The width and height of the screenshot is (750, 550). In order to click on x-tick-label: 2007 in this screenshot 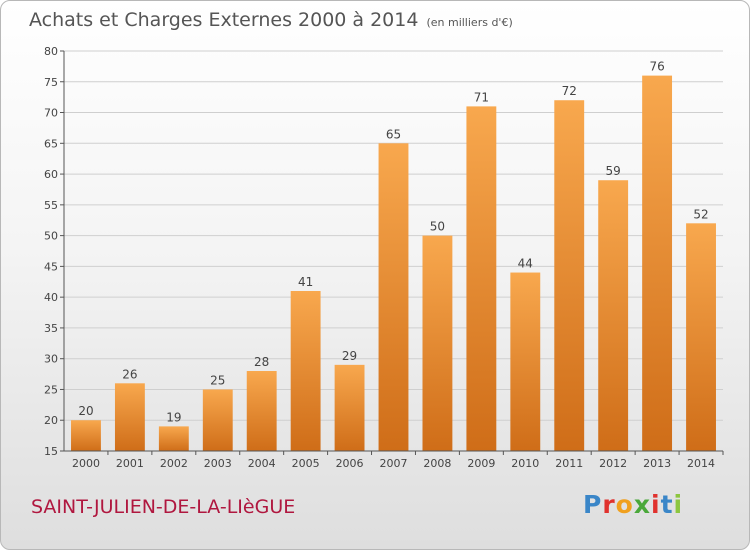, I will do `click(394, 463)`.